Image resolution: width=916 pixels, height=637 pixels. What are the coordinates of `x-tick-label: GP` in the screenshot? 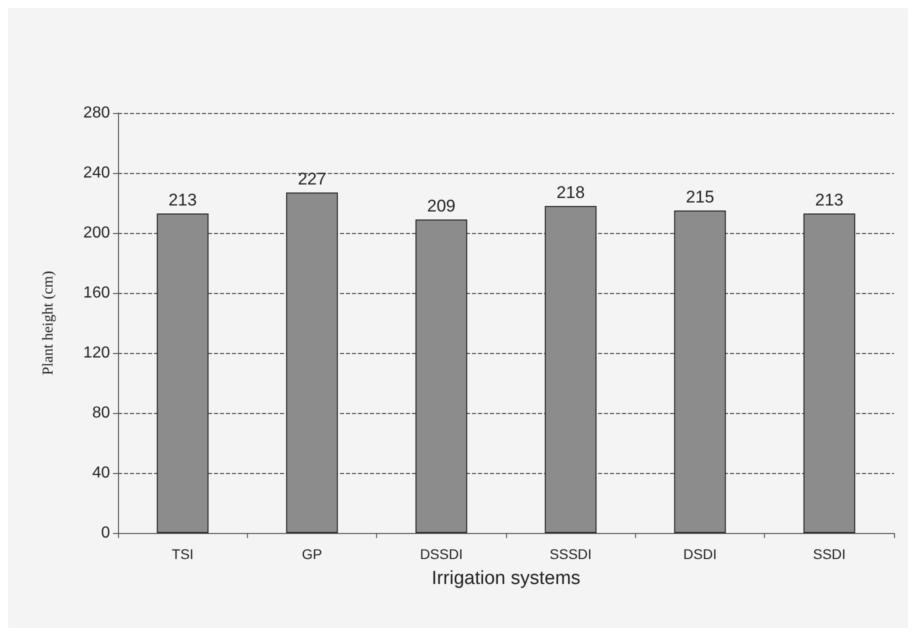 It's located at (312, 554).